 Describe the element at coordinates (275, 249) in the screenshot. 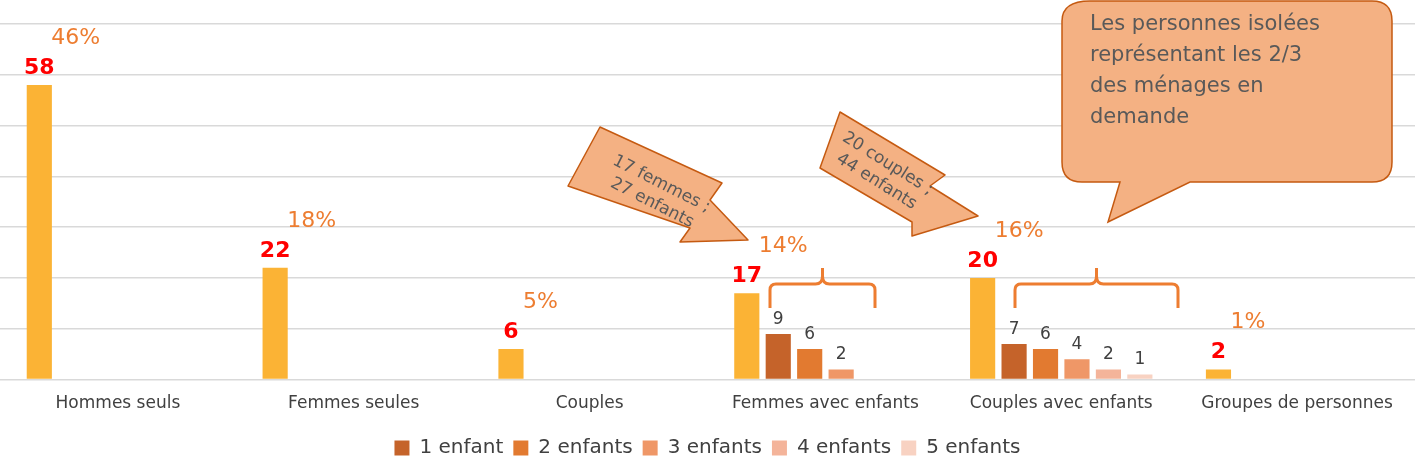

I see `data-label: 22` at that location.